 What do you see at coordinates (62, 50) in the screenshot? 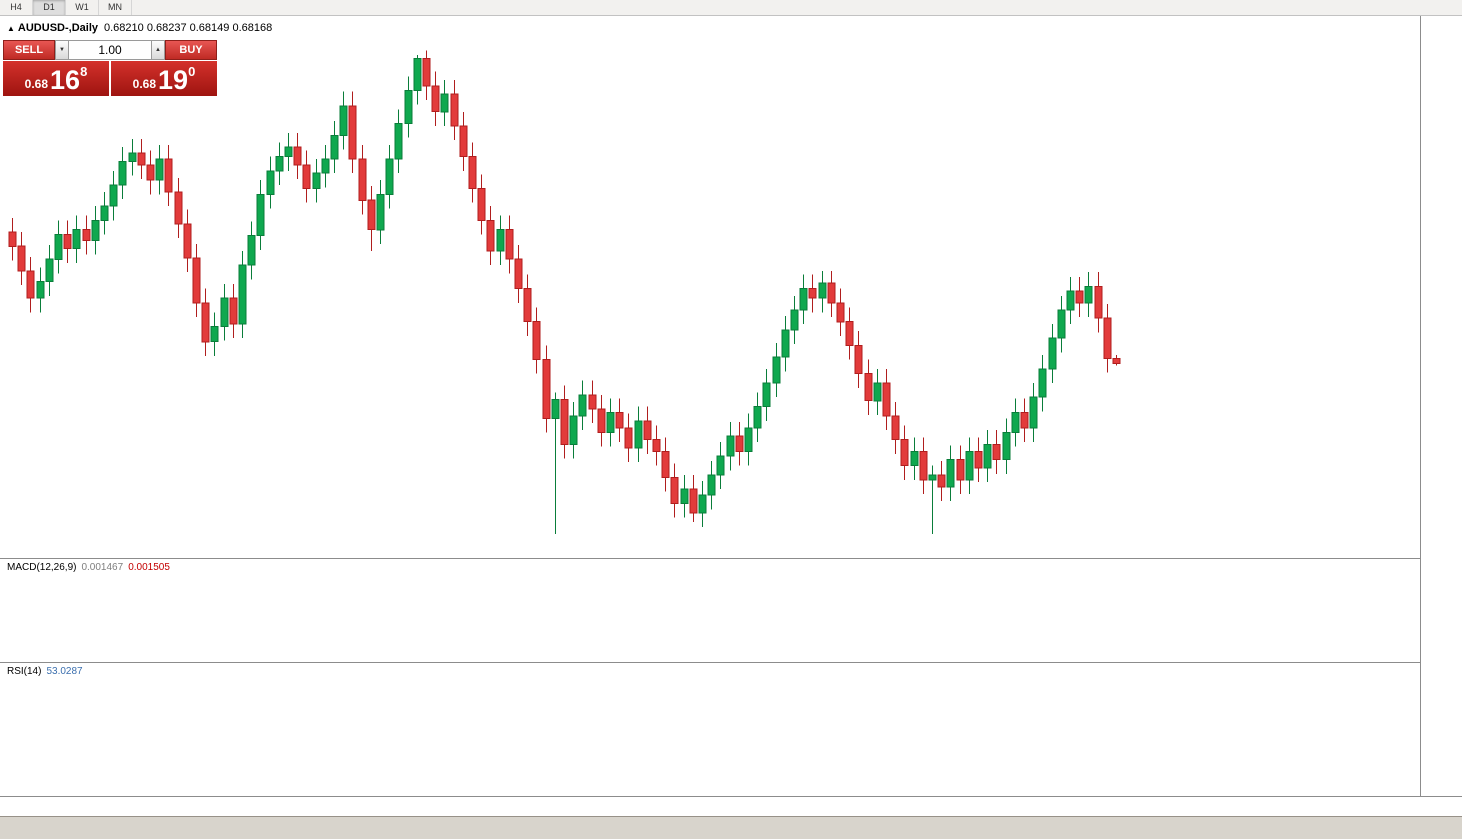
I see `volume-decrease-button: ▼` at bounding box center [62, 50].